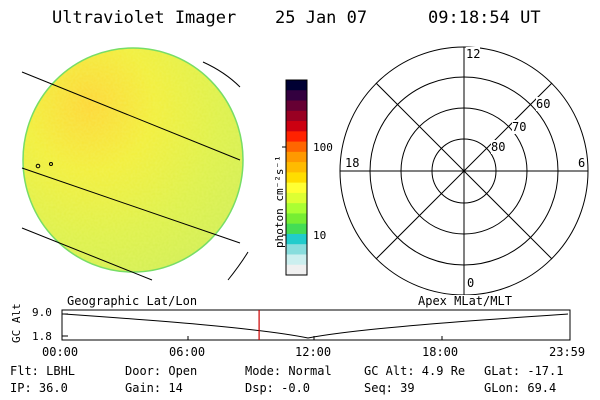 This screenshot has height=400, width=600. Describe the element at coordinates (484, 18) in the screenshot. I see `time-label: 09:18:54 UT` at that location.